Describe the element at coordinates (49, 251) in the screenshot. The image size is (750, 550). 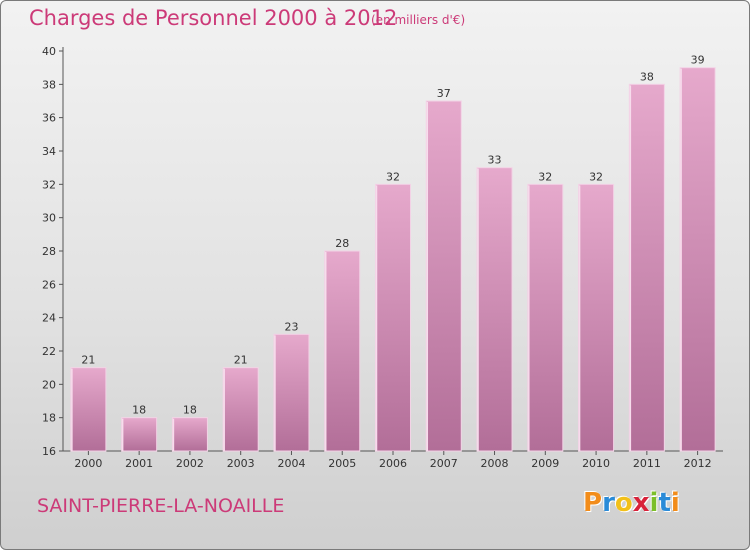
I see `y-tick-label: 28` at that location.